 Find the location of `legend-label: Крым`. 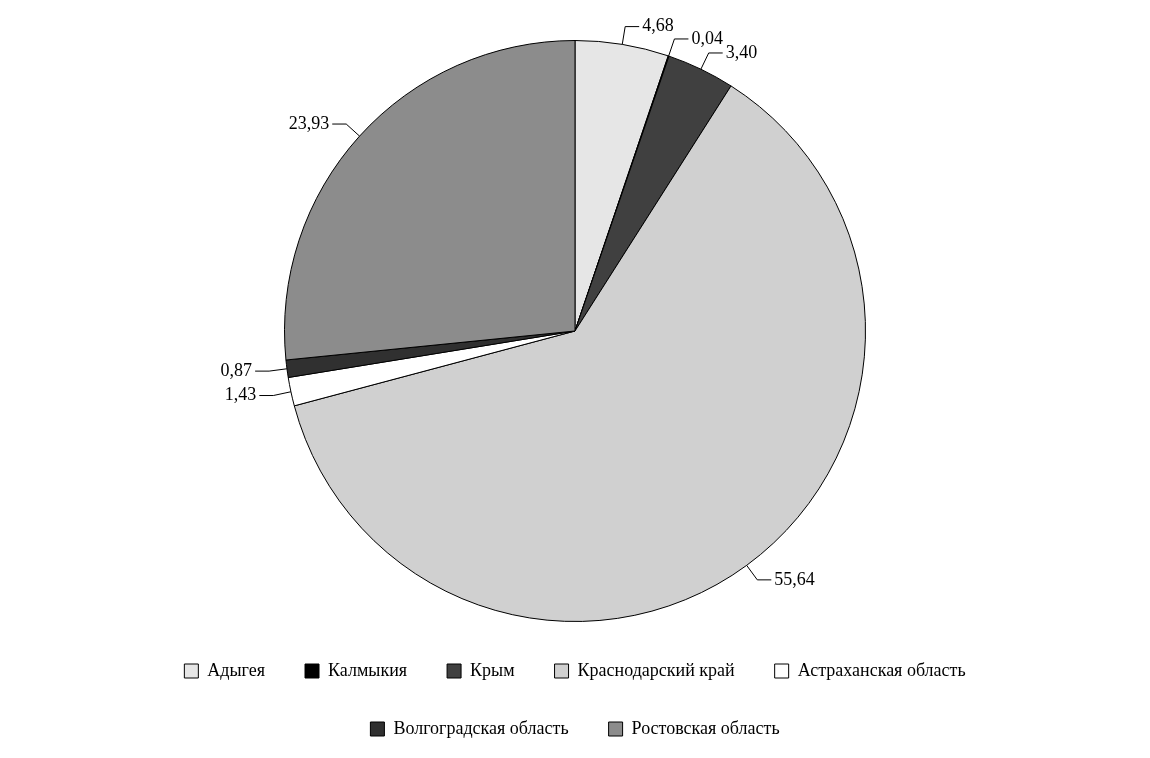

legend-label: Крым is located at coordinates (492, 669).